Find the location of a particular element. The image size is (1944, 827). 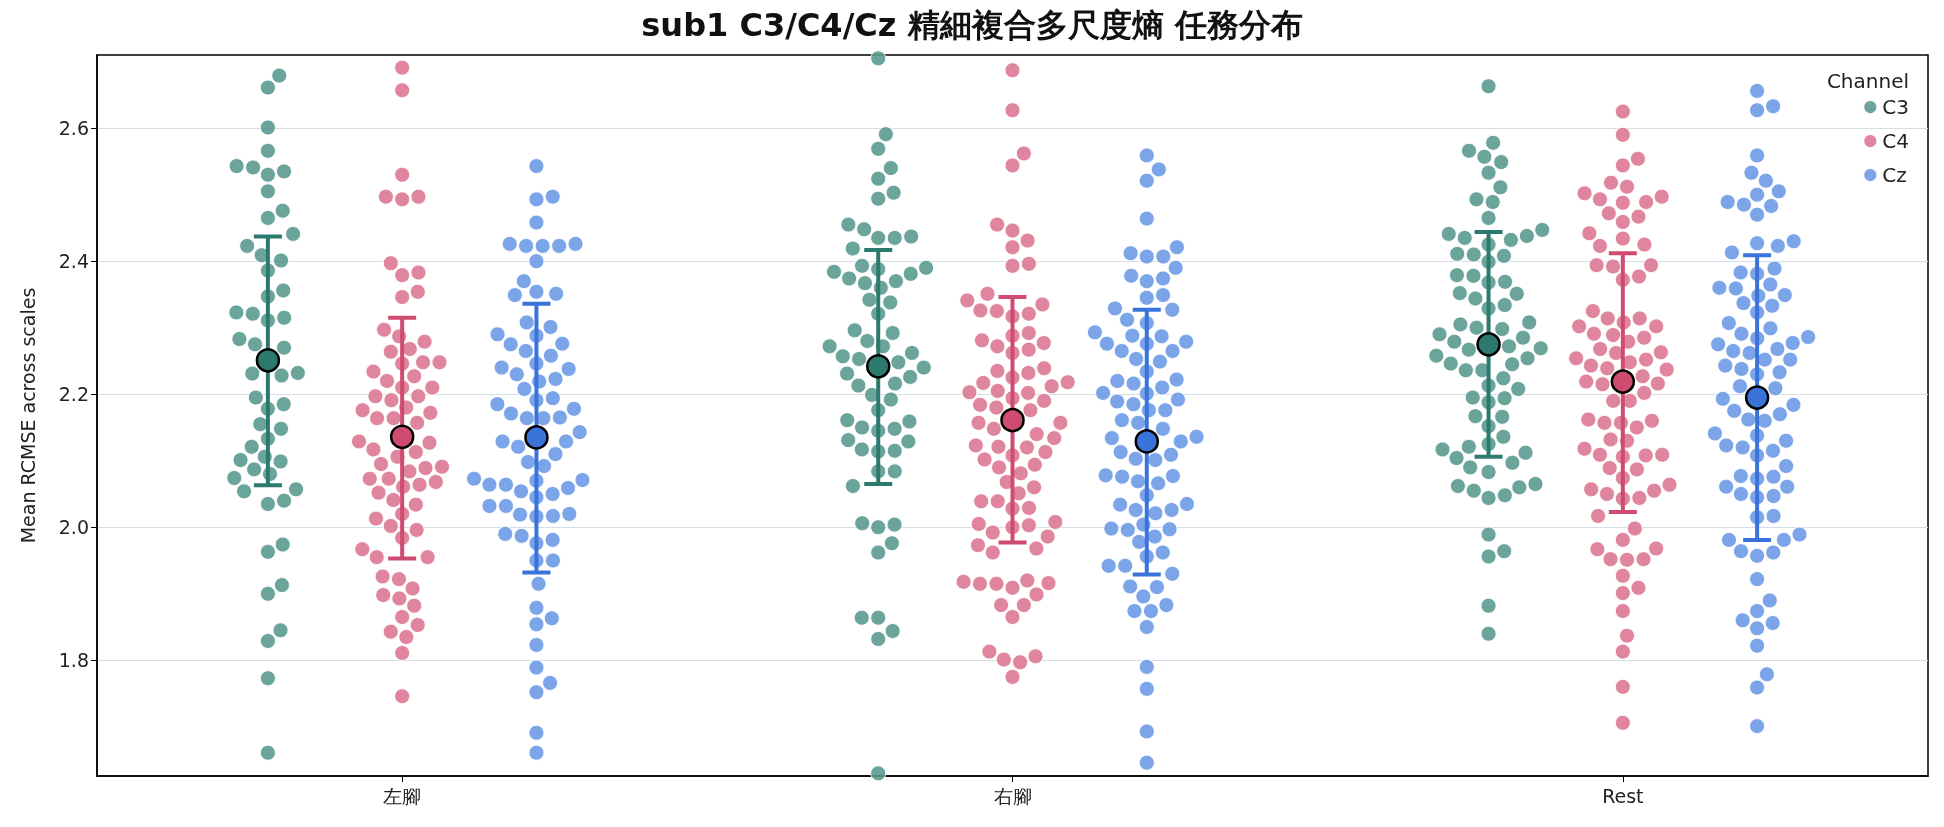

x-tick-label: Rest is located at coordinates (1623, 795).